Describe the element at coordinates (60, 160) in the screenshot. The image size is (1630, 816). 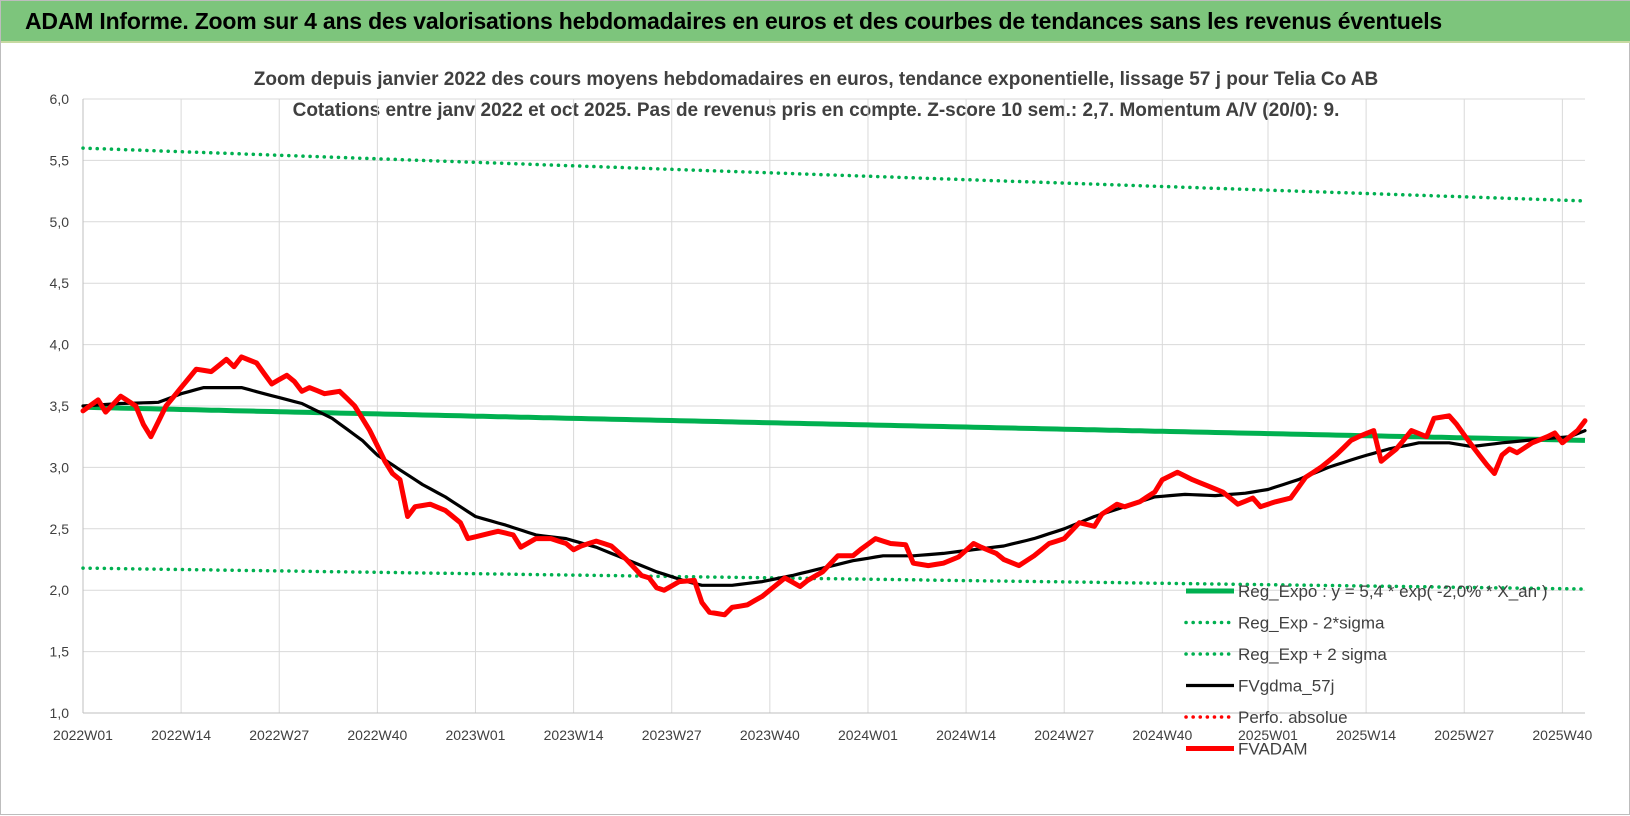
I see `y-tick-label: 5,5` at that location.